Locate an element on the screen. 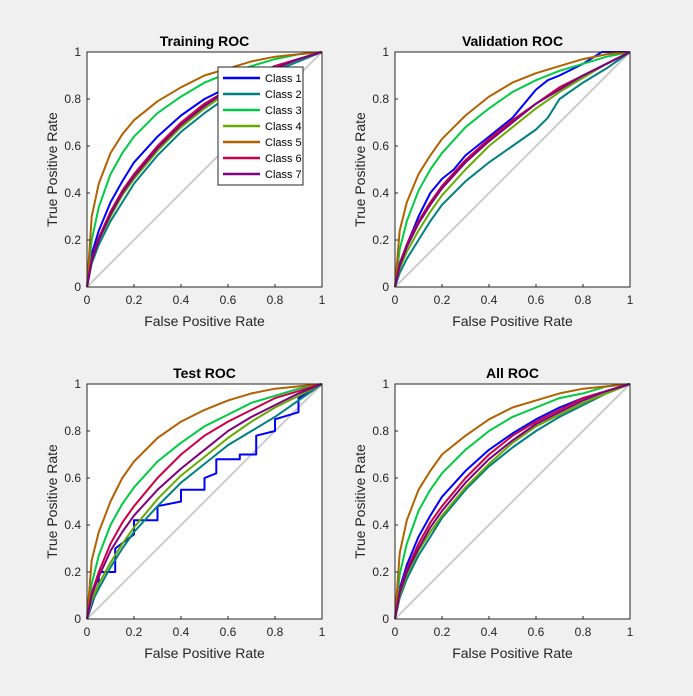  chart-title: Training ROC is located at coordinates (204, 41).